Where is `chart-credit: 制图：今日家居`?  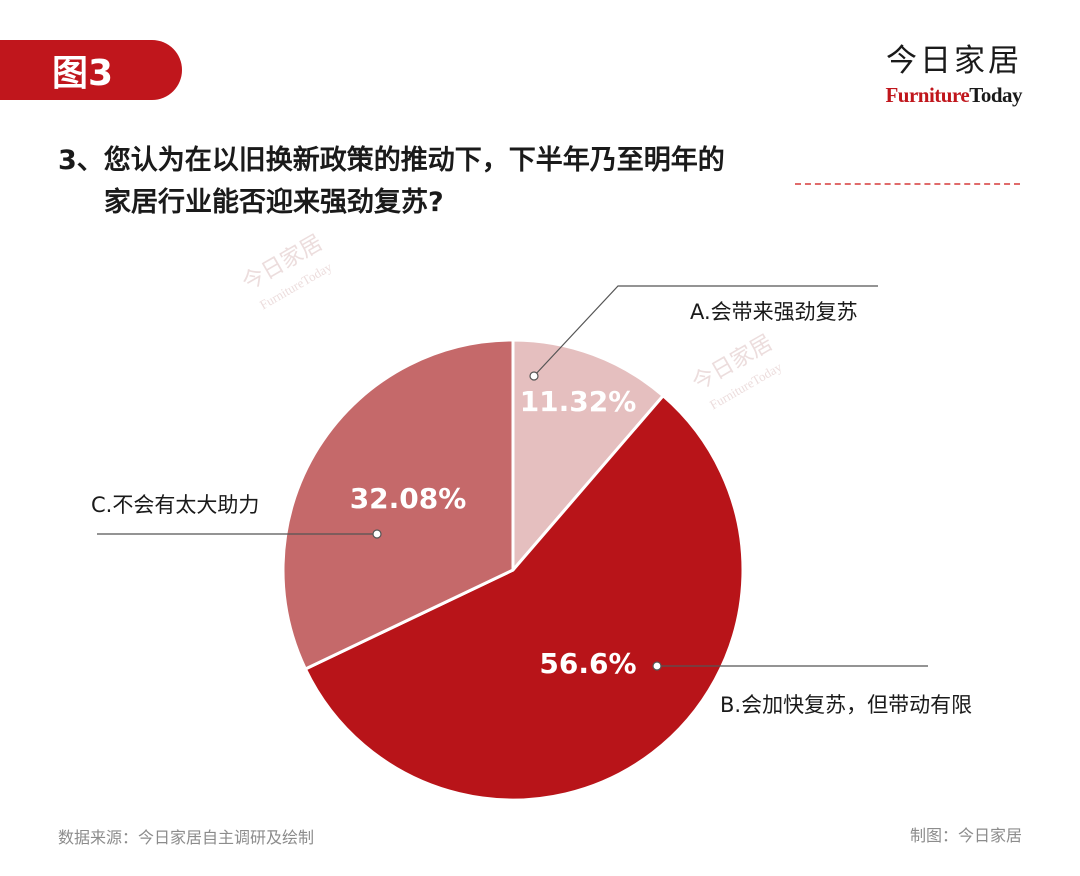
chart-credit: 制图：今日家居 is located at coordinates (965, 835).